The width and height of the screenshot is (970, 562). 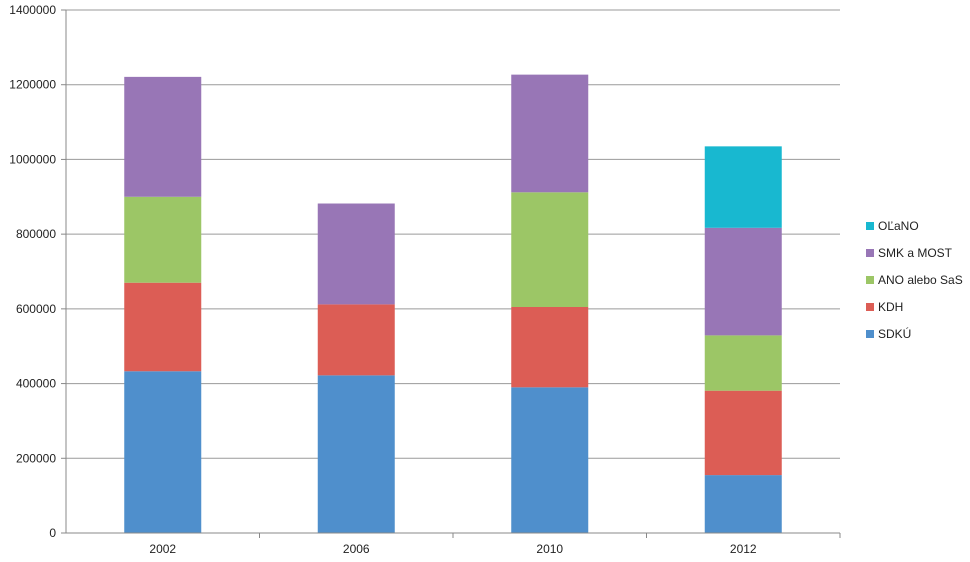 What do you see at coordinates (52, 533) in the screenshot?
I see `y-tick-label: 0` at bounding box center [52, 533].